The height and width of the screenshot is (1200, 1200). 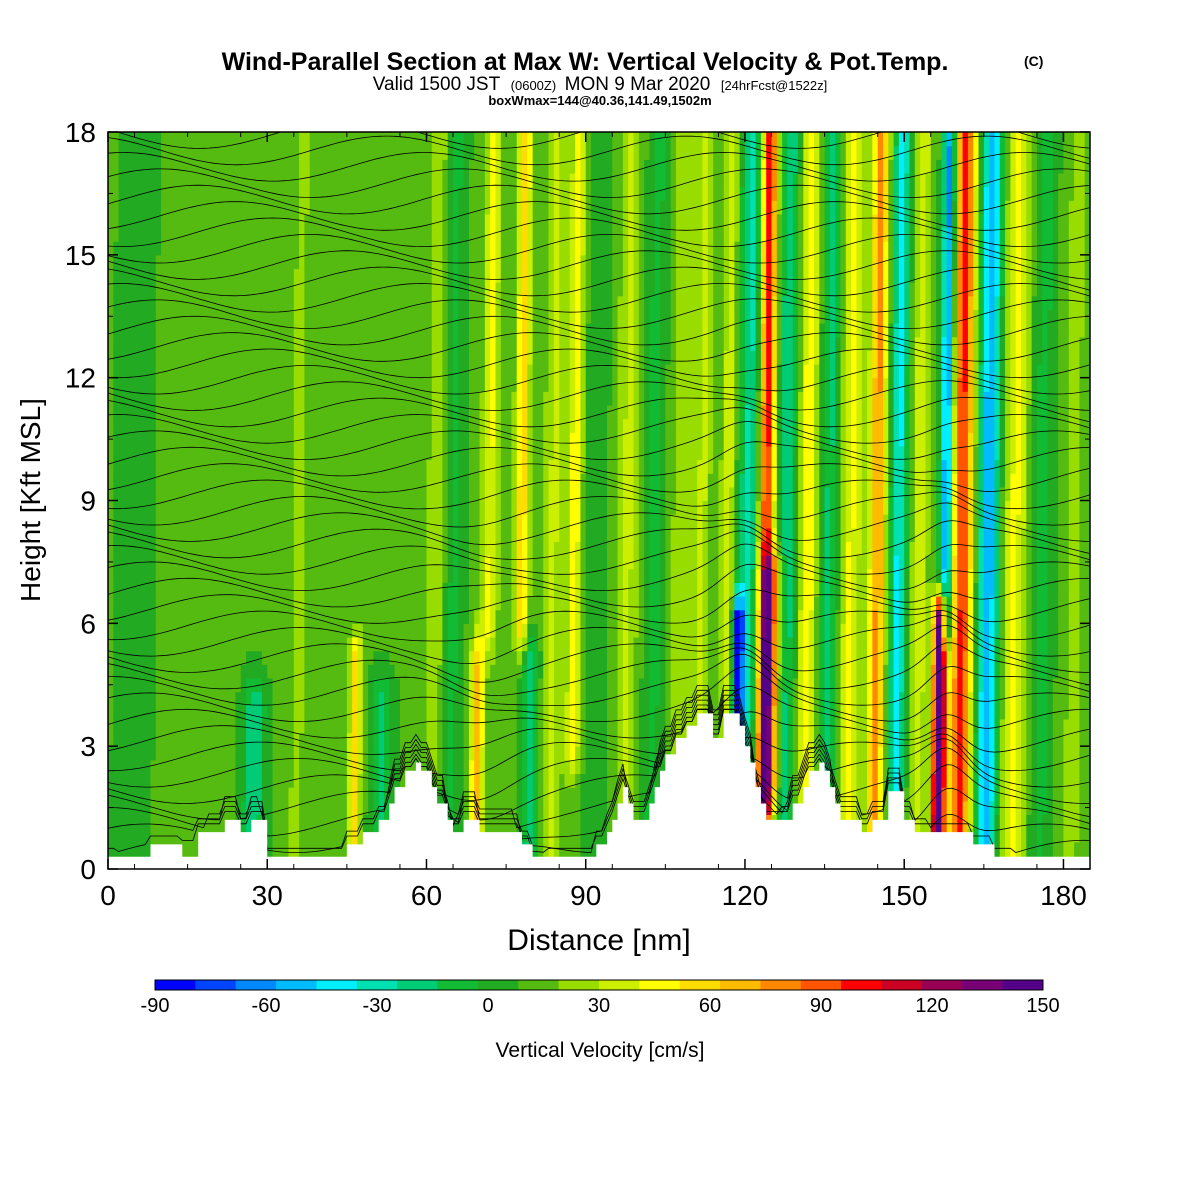 I want to click on box-wmax-info: boxWmax=144@40.36,141.49,1502m, so click(x=599, y=100).